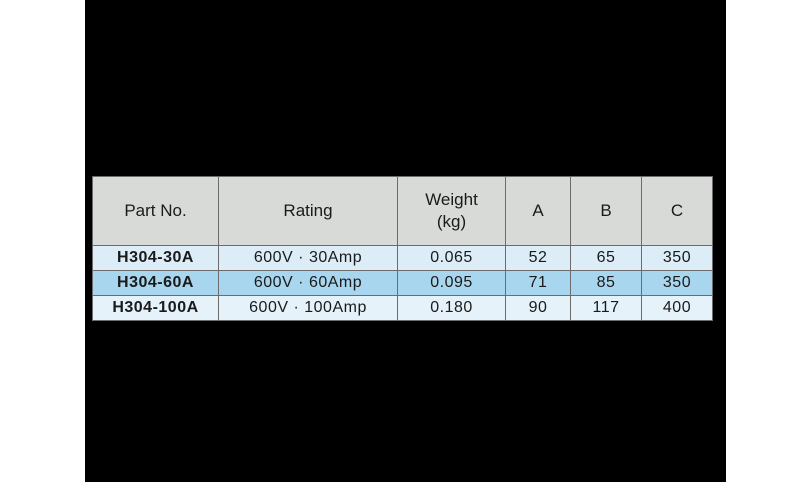 The width and height of the screenshot is (810, 482). Describe the element at coordinates (308, 211) in the screenshot. I see `header-cell: Rating` at that location.